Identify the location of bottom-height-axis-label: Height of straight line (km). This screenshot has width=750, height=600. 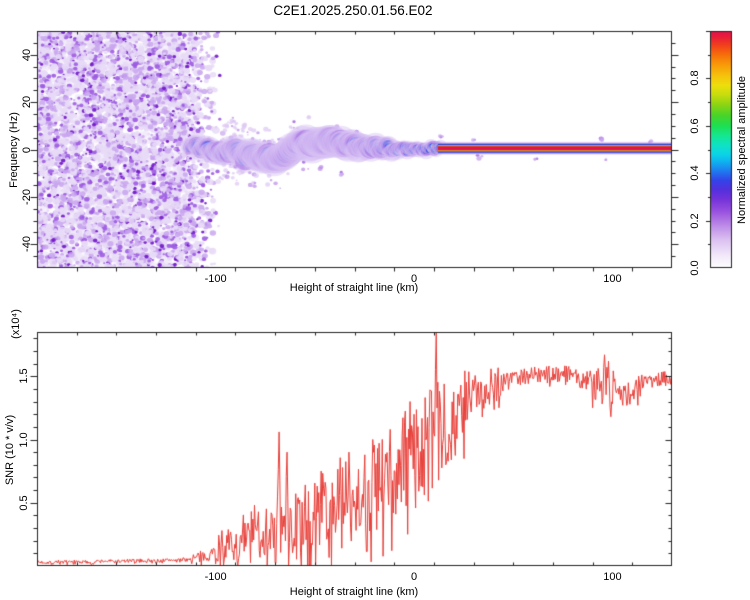
(354, 592).